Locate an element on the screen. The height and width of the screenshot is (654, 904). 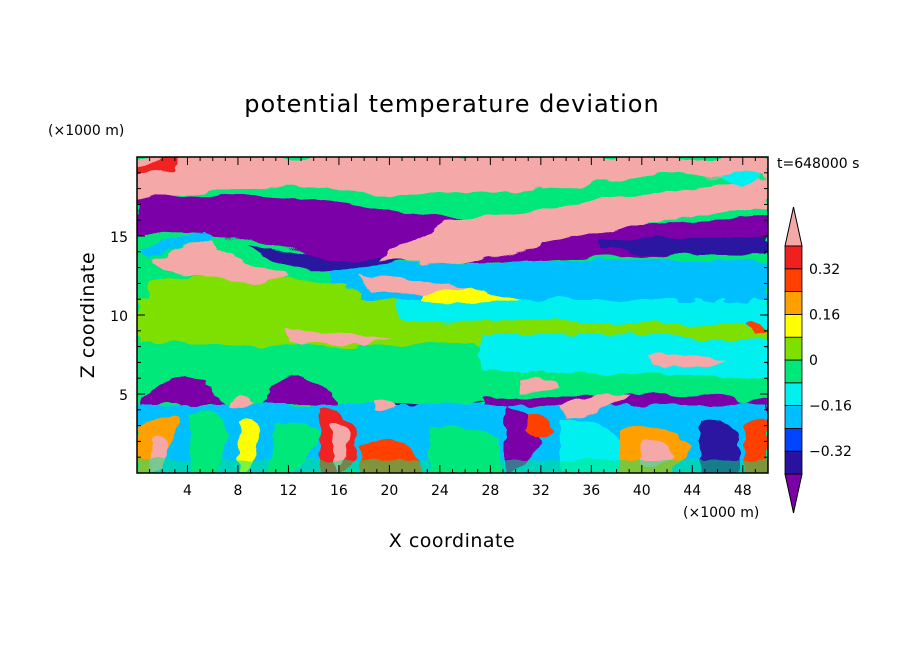
x-tick-label: 28 is located at coordinates (490, 491).